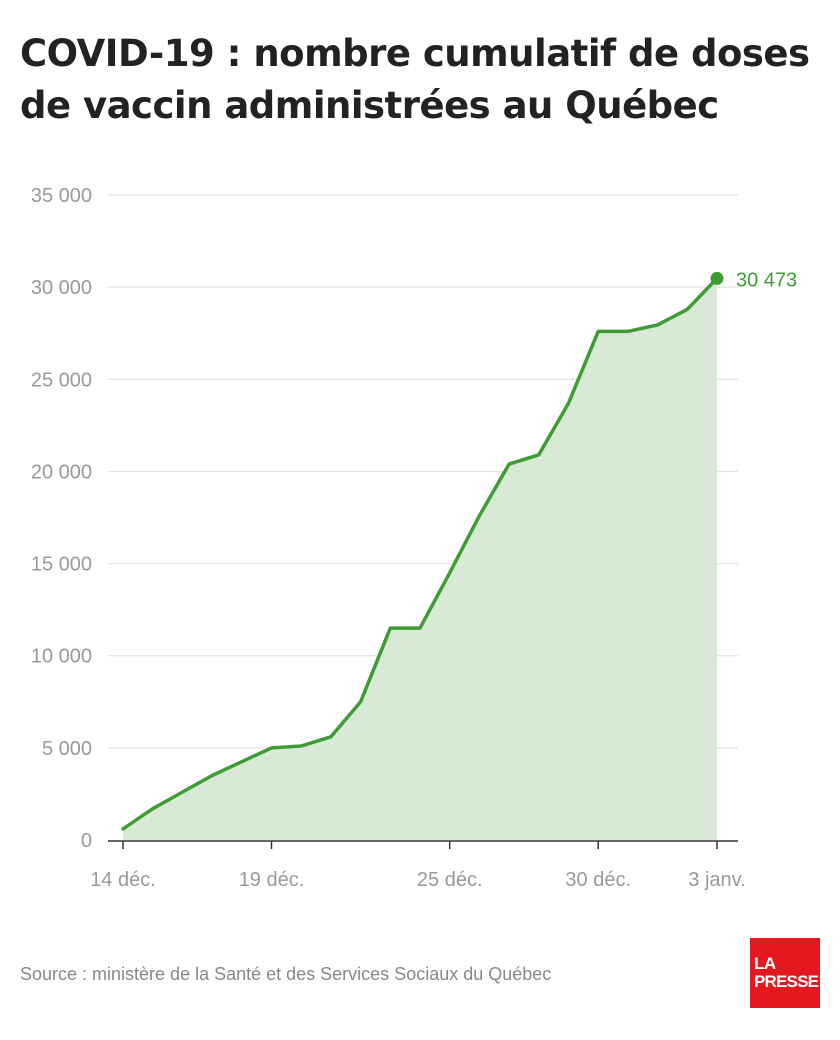 This screenshot has height=1040, width=840. What do you see at coordinates (86, 841) in the screenshot?
I see `y-tick-label: 0` at bounding box center [86, 841].